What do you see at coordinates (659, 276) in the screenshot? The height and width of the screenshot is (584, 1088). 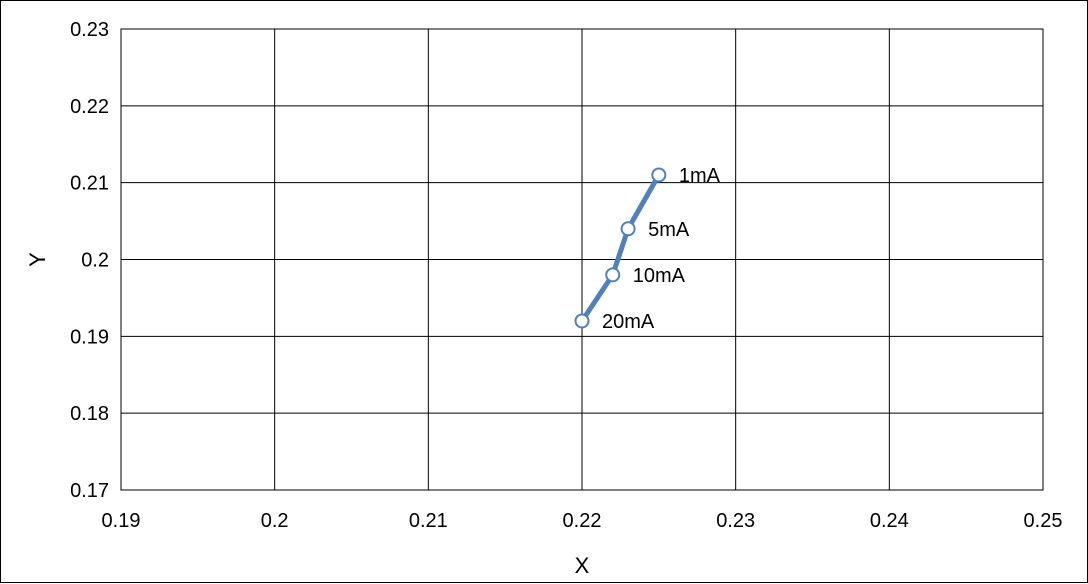 I see `data-label: 10mA` at bounding box center [659, 276].